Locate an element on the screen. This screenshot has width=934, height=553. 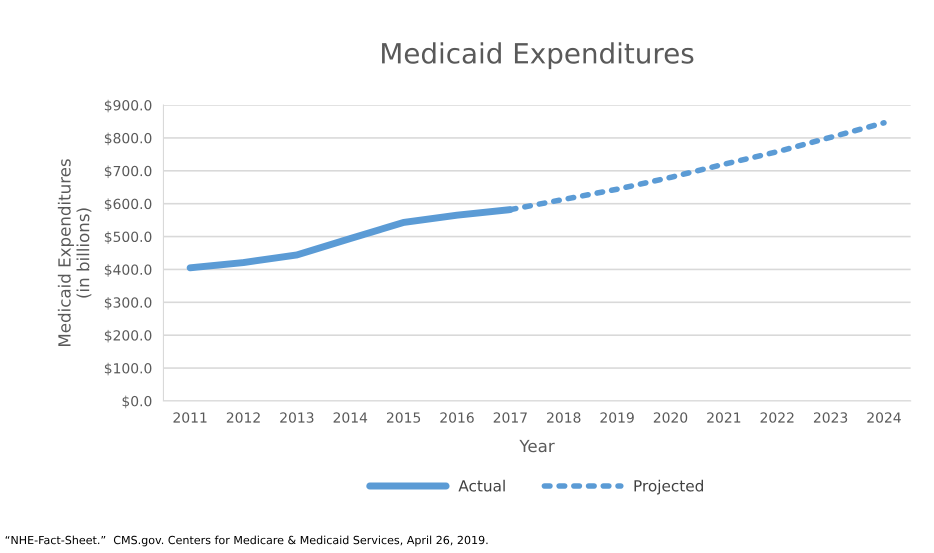
legend-label: Actual is located at coordinates (481, 486).